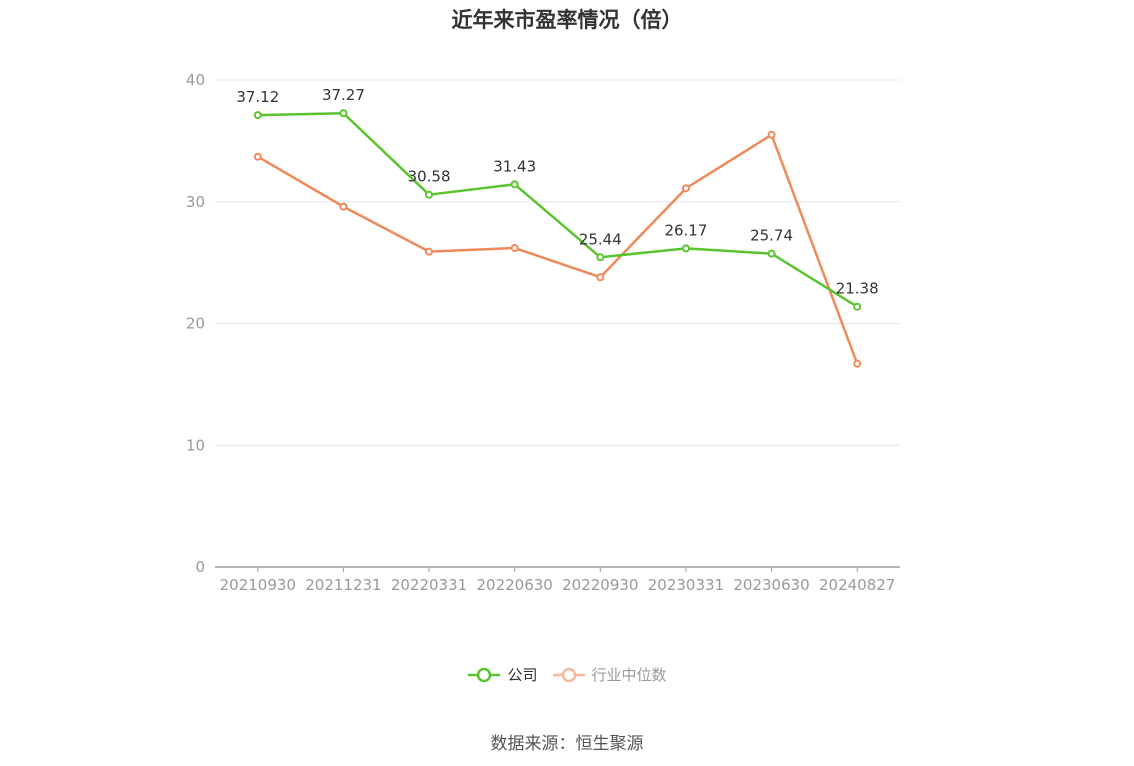 This screenshot has width=1134, height=766. I want to click on x-tick-label: 20240827, so click(857, 585).